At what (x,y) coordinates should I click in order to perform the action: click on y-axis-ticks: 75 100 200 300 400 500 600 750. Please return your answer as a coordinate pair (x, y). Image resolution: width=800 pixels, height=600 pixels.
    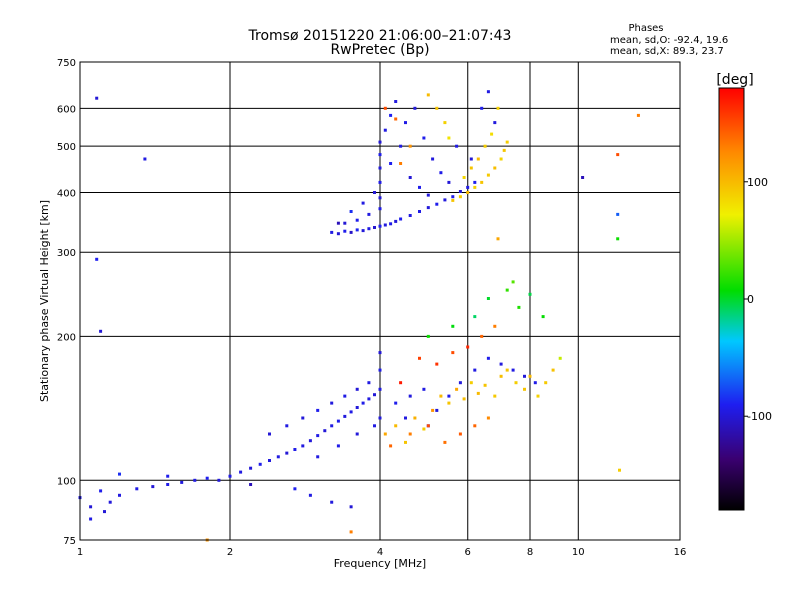
    Looking at the image, I should click on (66, 302).